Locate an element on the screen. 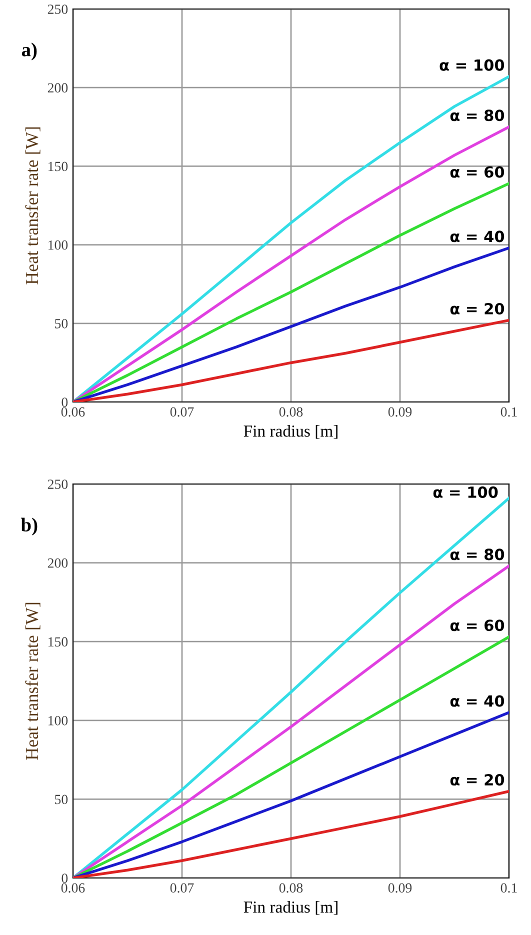 The width and height of the screenshot is (531, 935). text: a) is located at coordinates (29, 51).